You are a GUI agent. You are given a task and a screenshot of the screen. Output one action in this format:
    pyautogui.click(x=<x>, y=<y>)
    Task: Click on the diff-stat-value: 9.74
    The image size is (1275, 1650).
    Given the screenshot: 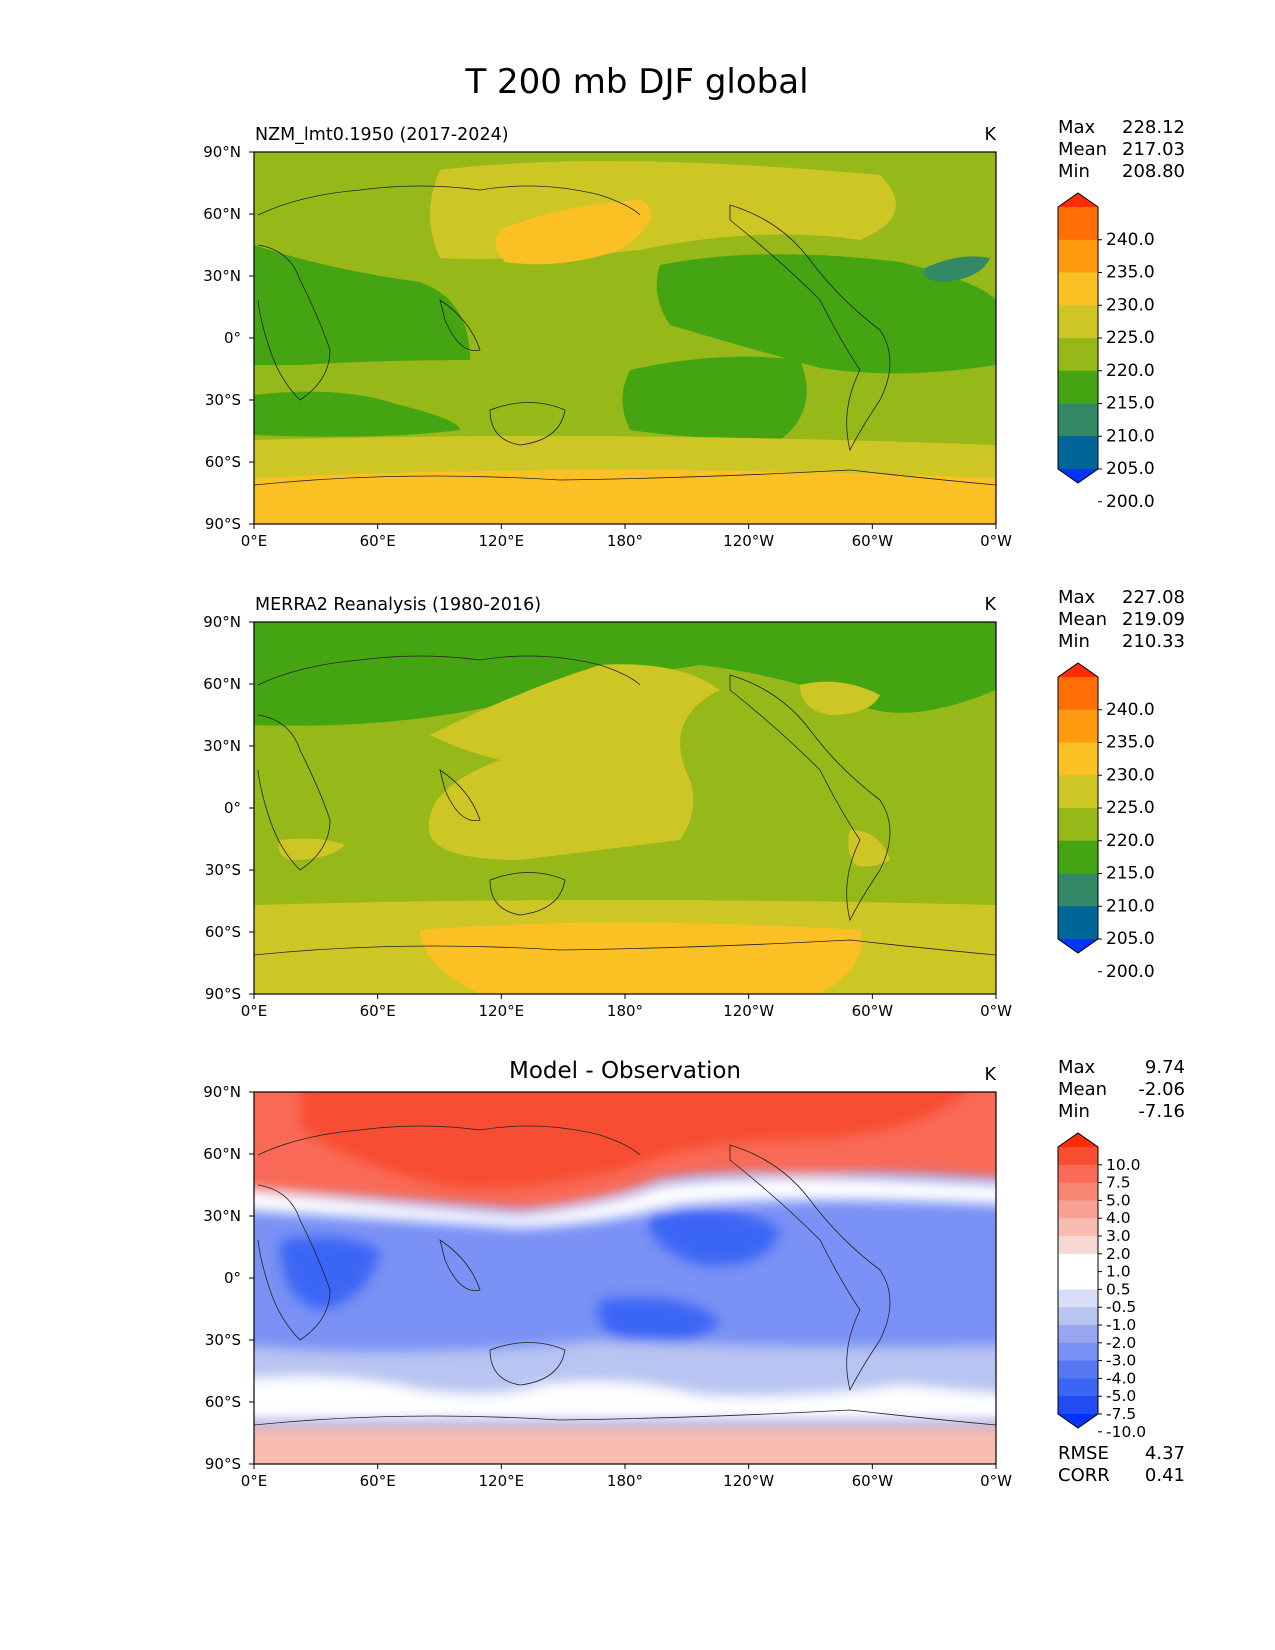 What is the action you would take?
    pyautogui.click(x=1165, y=1067)
    